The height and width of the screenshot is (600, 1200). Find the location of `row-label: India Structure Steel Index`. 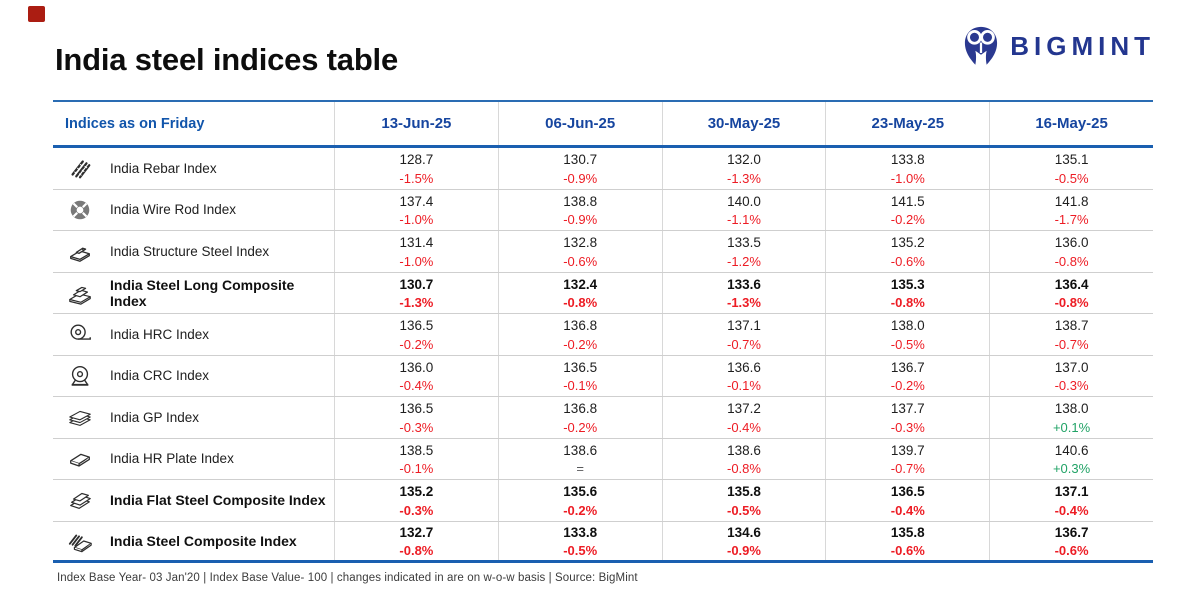

row-label: India Structure Steel Index is located at coordinates (190, 251).